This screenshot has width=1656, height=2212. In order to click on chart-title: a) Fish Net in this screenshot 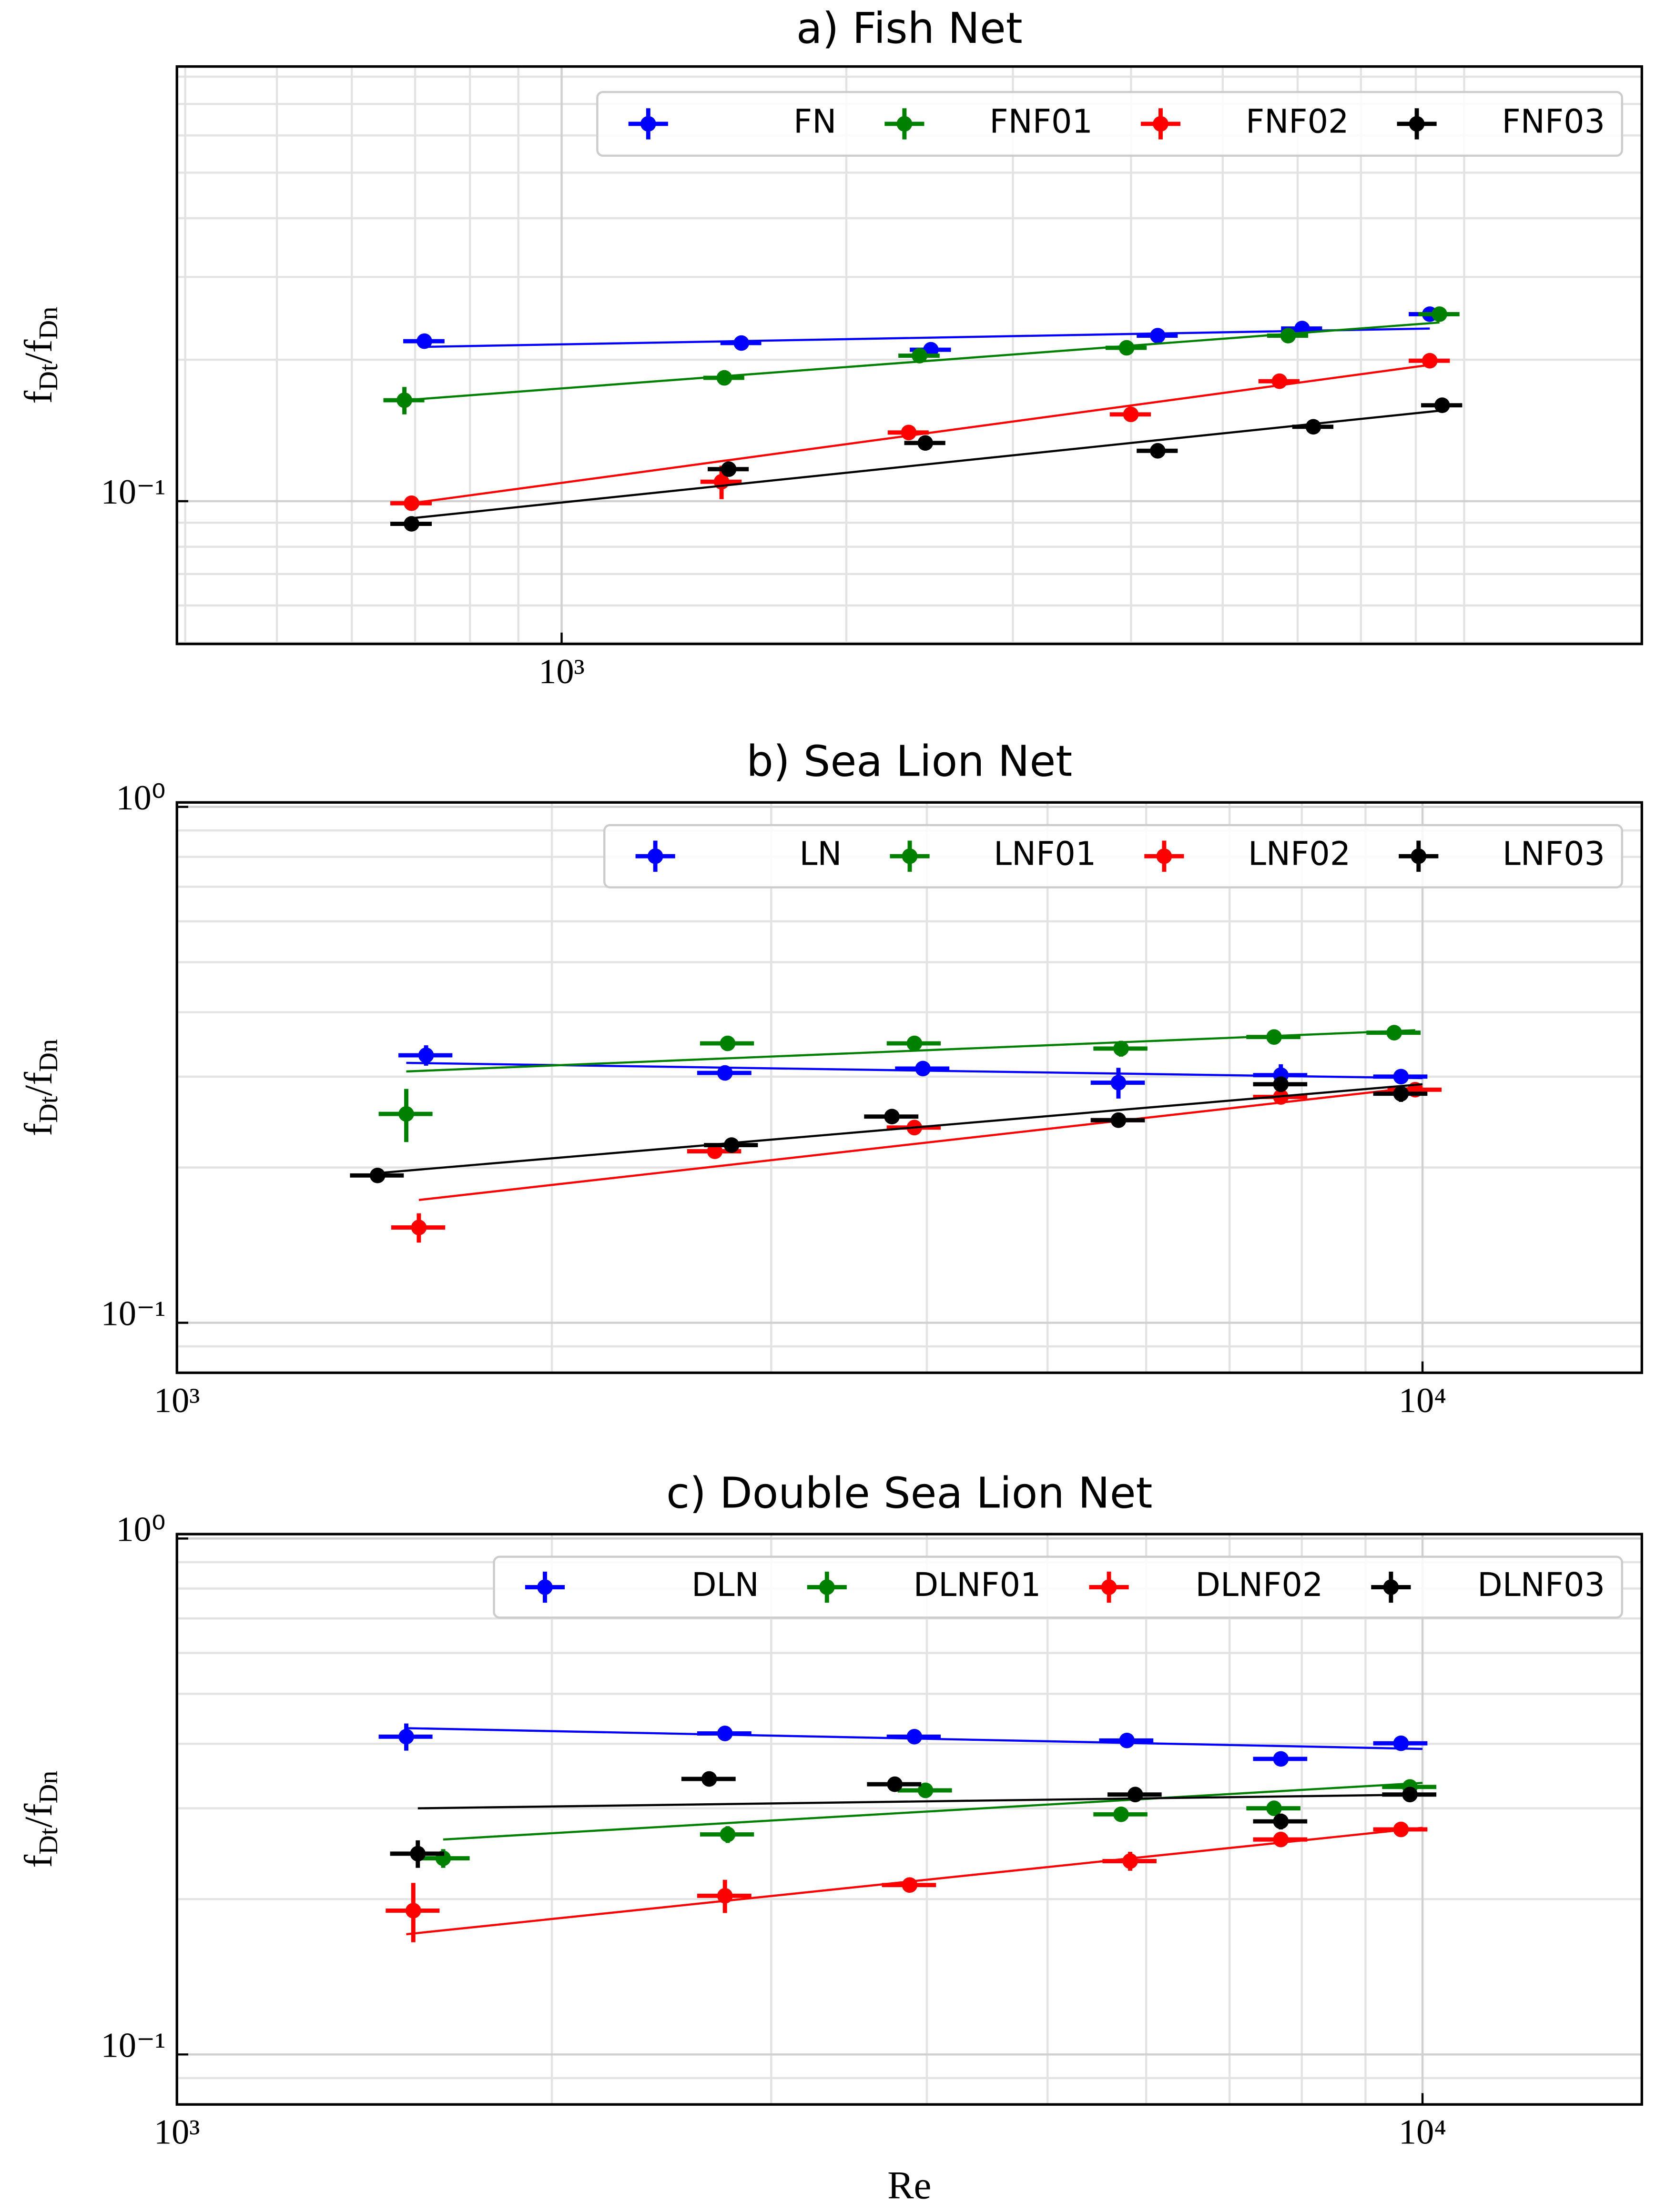, I will do `click(909, 28)`.